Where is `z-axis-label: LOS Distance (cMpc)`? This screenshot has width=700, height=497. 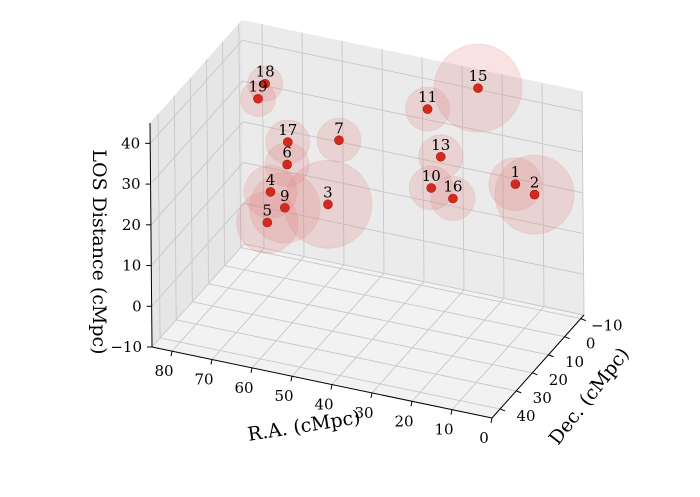
z-axis-label: LOS Distance (cMpc) is located at coordinates (99, 251).